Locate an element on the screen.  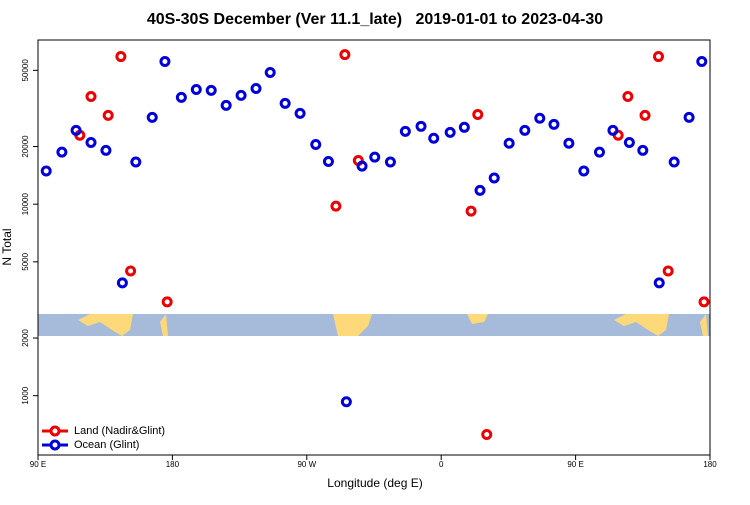
y-tick-label: 10000 is located at coordinates (25, 204).